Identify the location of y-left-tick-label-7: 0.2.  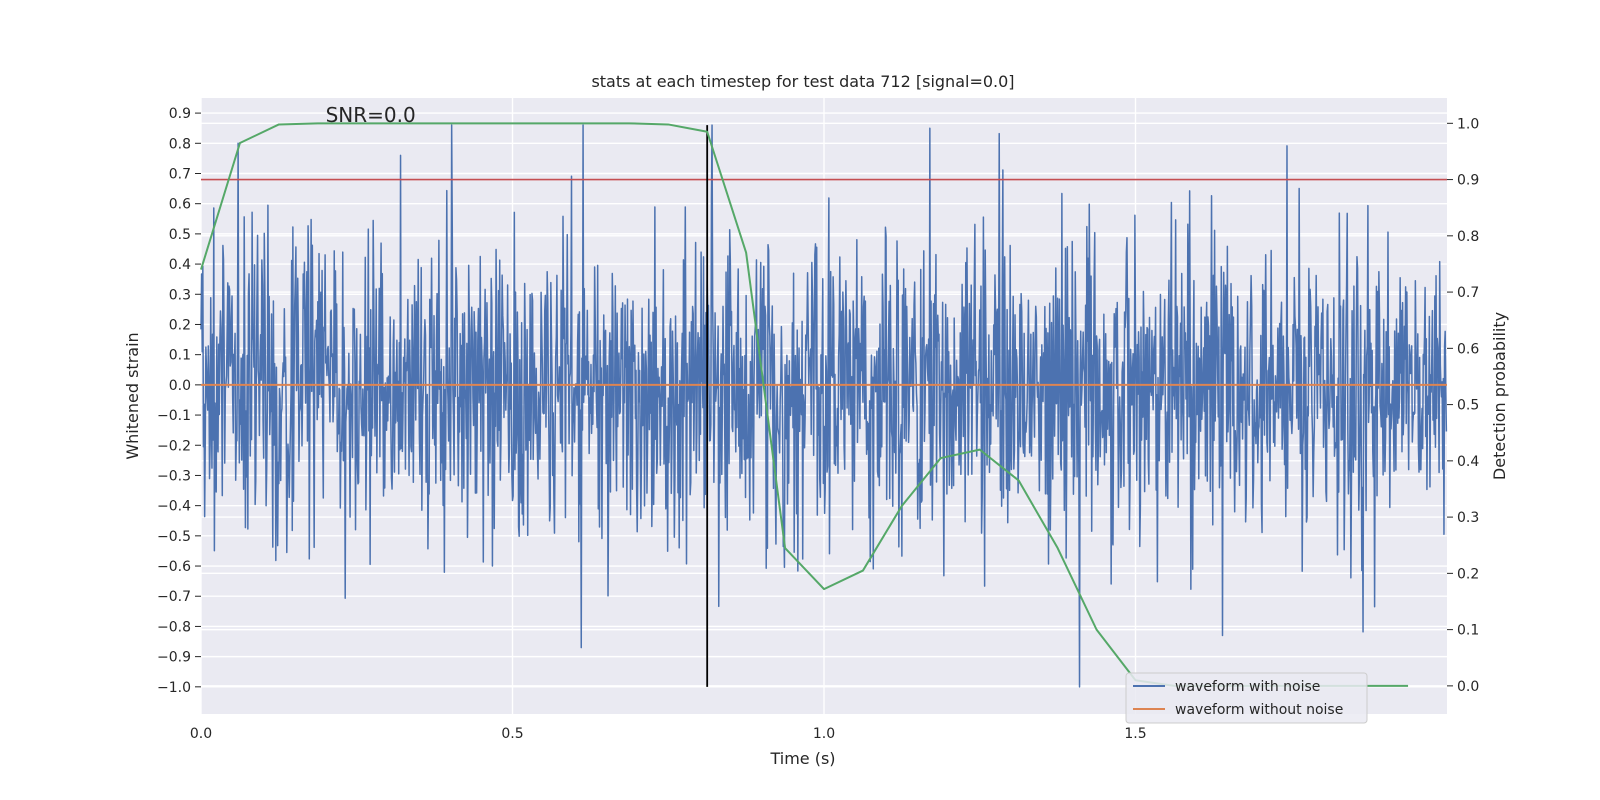
(180, 325).